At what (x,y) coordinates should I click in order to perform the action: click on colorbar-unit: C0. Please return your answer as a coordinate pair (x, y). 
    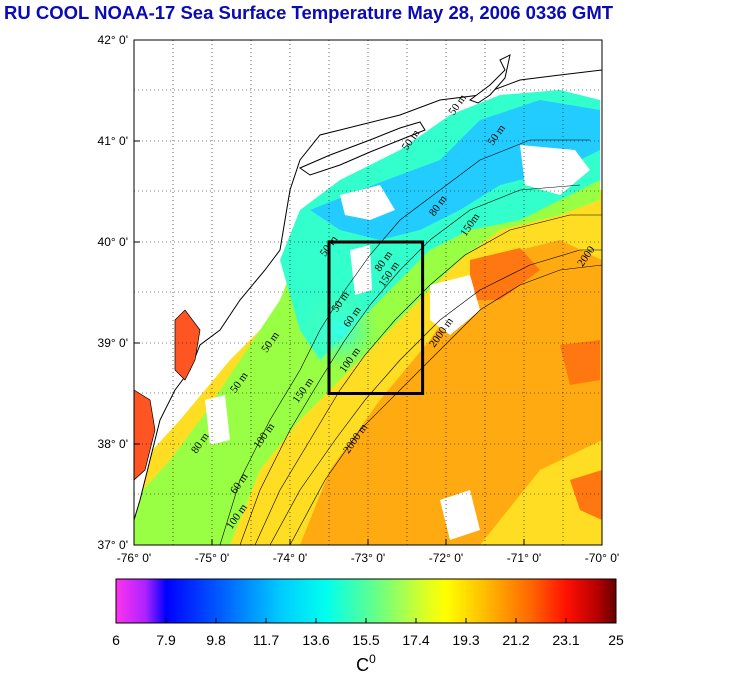
    Looking at the image, I should click on (366, 663).